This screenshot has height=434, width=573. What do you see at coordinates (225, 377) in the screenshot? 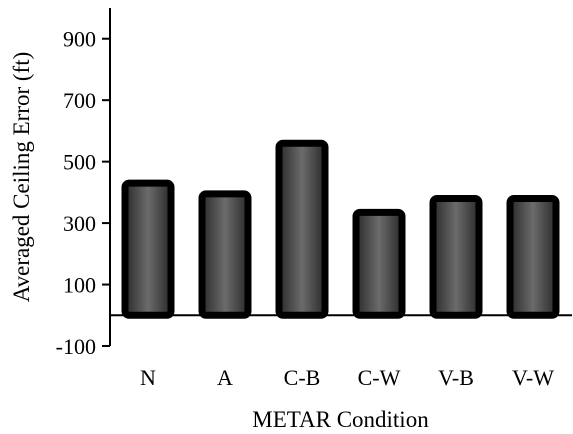
I see `x-tick-label: A` at bounding box center [225, 377].